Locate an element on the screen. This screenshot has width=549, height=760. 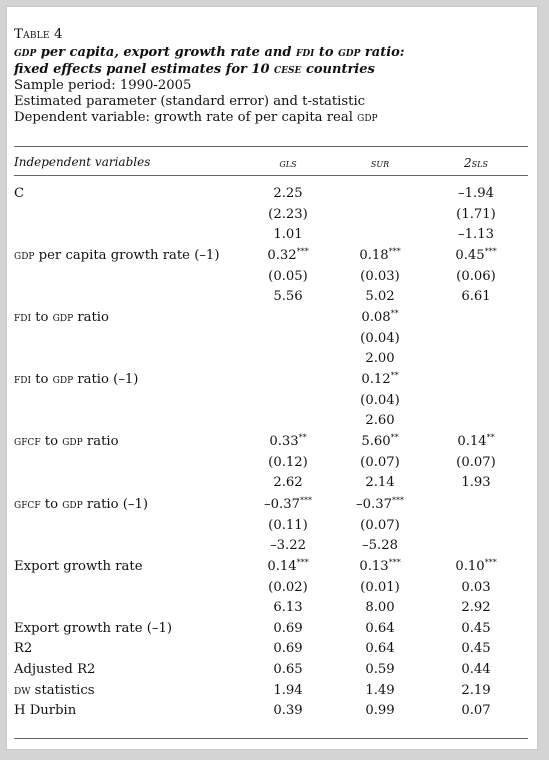
sur-t-stat-cell: 2.60 is located at coordinates (380, 421).